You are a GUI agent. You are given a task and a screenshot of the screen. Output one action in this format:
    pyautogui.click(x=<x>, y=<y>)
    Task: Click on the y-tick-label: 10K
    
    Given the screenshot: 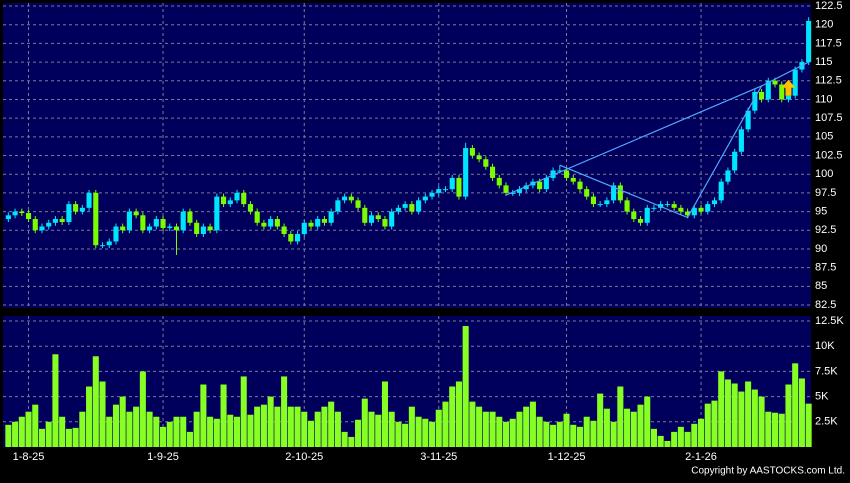 What is the action you would take?
    pyautogui.click(x=825, y=346)
    